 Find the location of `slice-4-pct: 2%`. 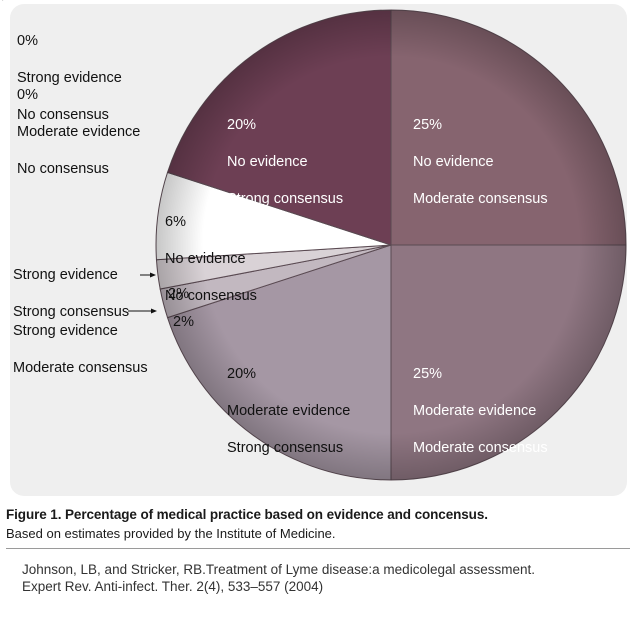

slice-4-pct: 2% is located at coordinates (178, 293).